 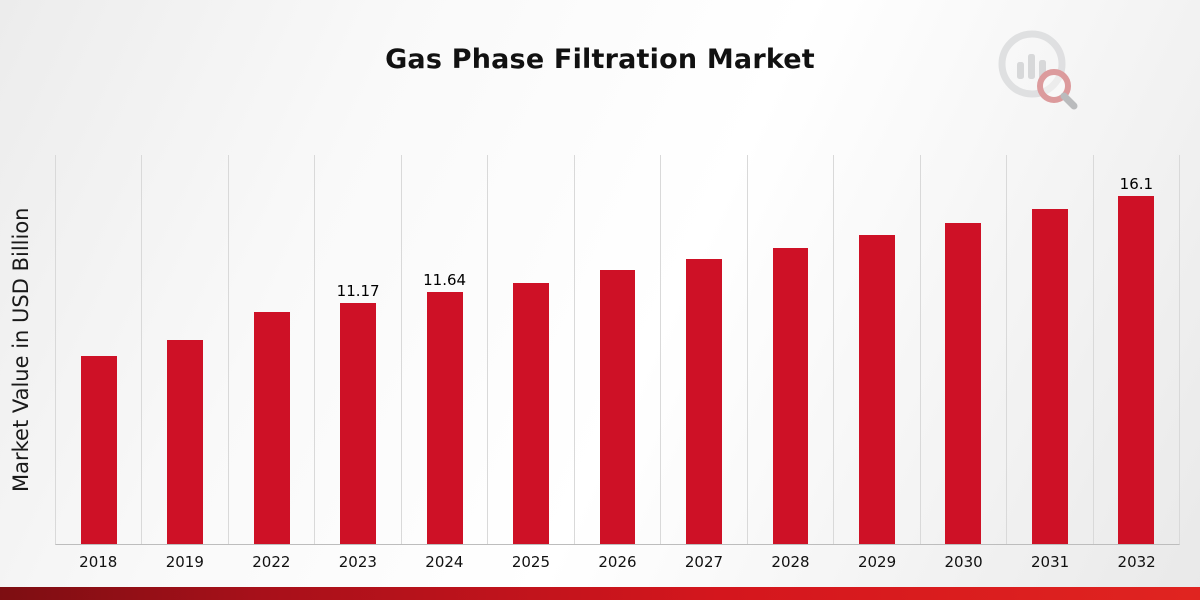 I want to click on bar-2031, so click(x=1049, y=376).